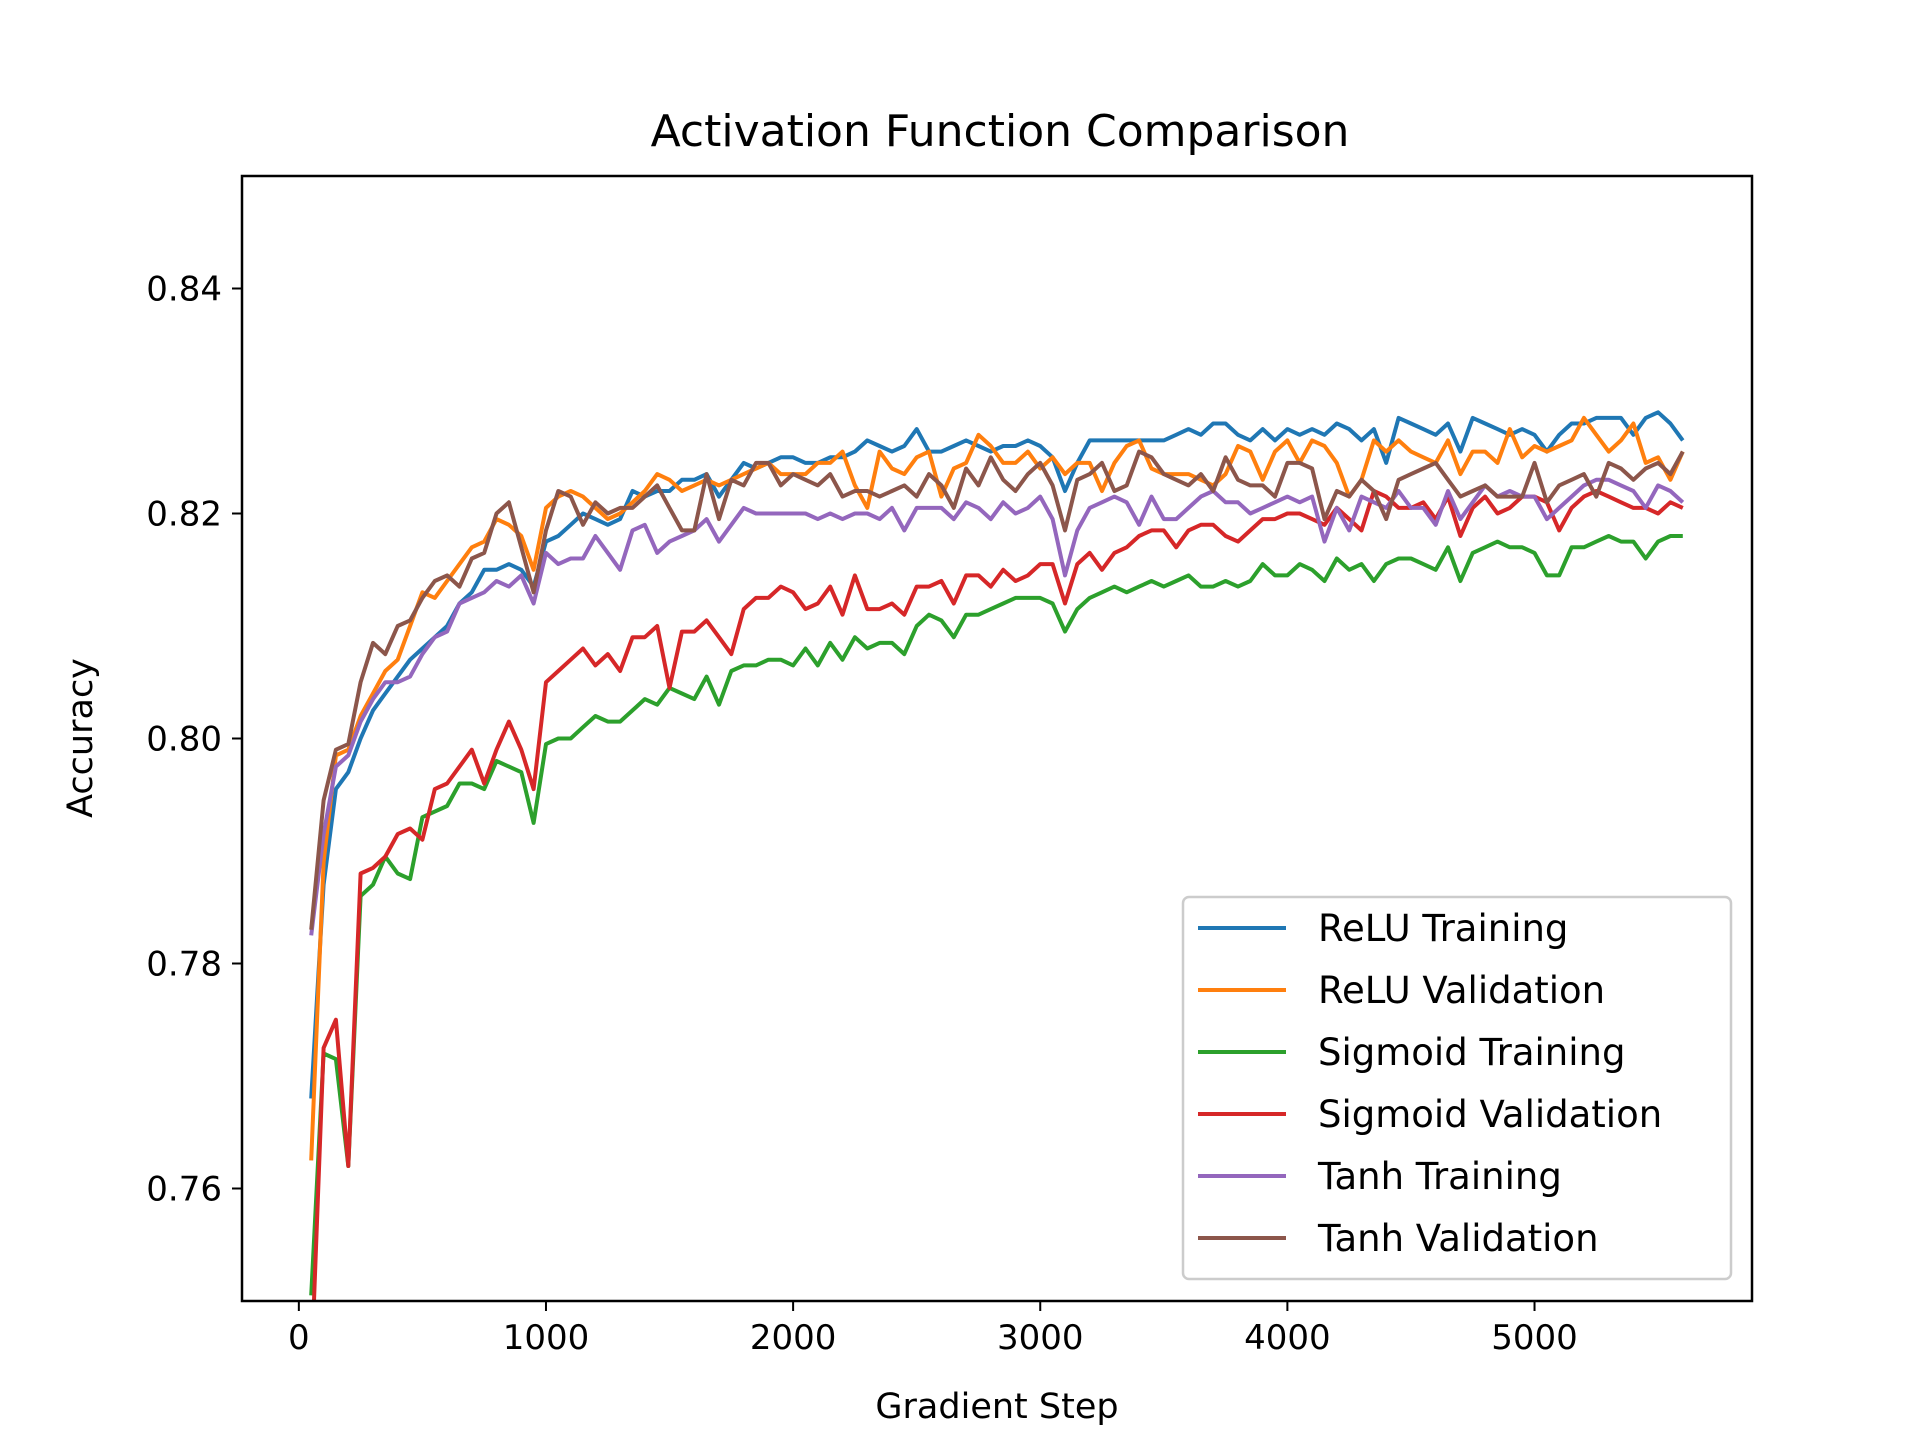  Describe the element at coordinates (1287, 1338) in the screenshot. I see `x-tick-label: 4000` at that location.